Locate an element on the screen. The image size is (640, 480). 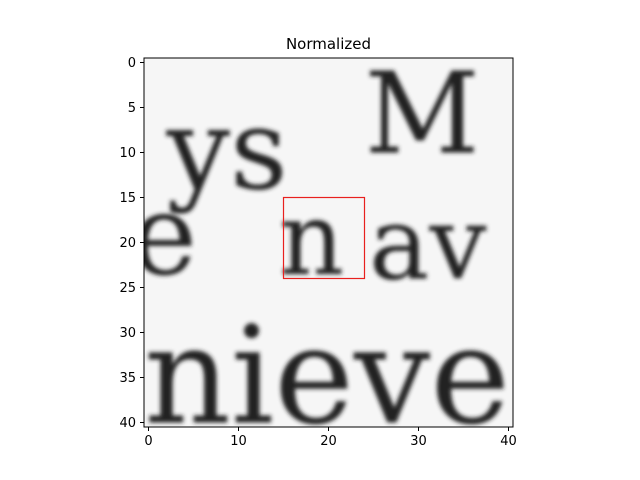
chart-title: Normalized is located at coordinates (328, 44).